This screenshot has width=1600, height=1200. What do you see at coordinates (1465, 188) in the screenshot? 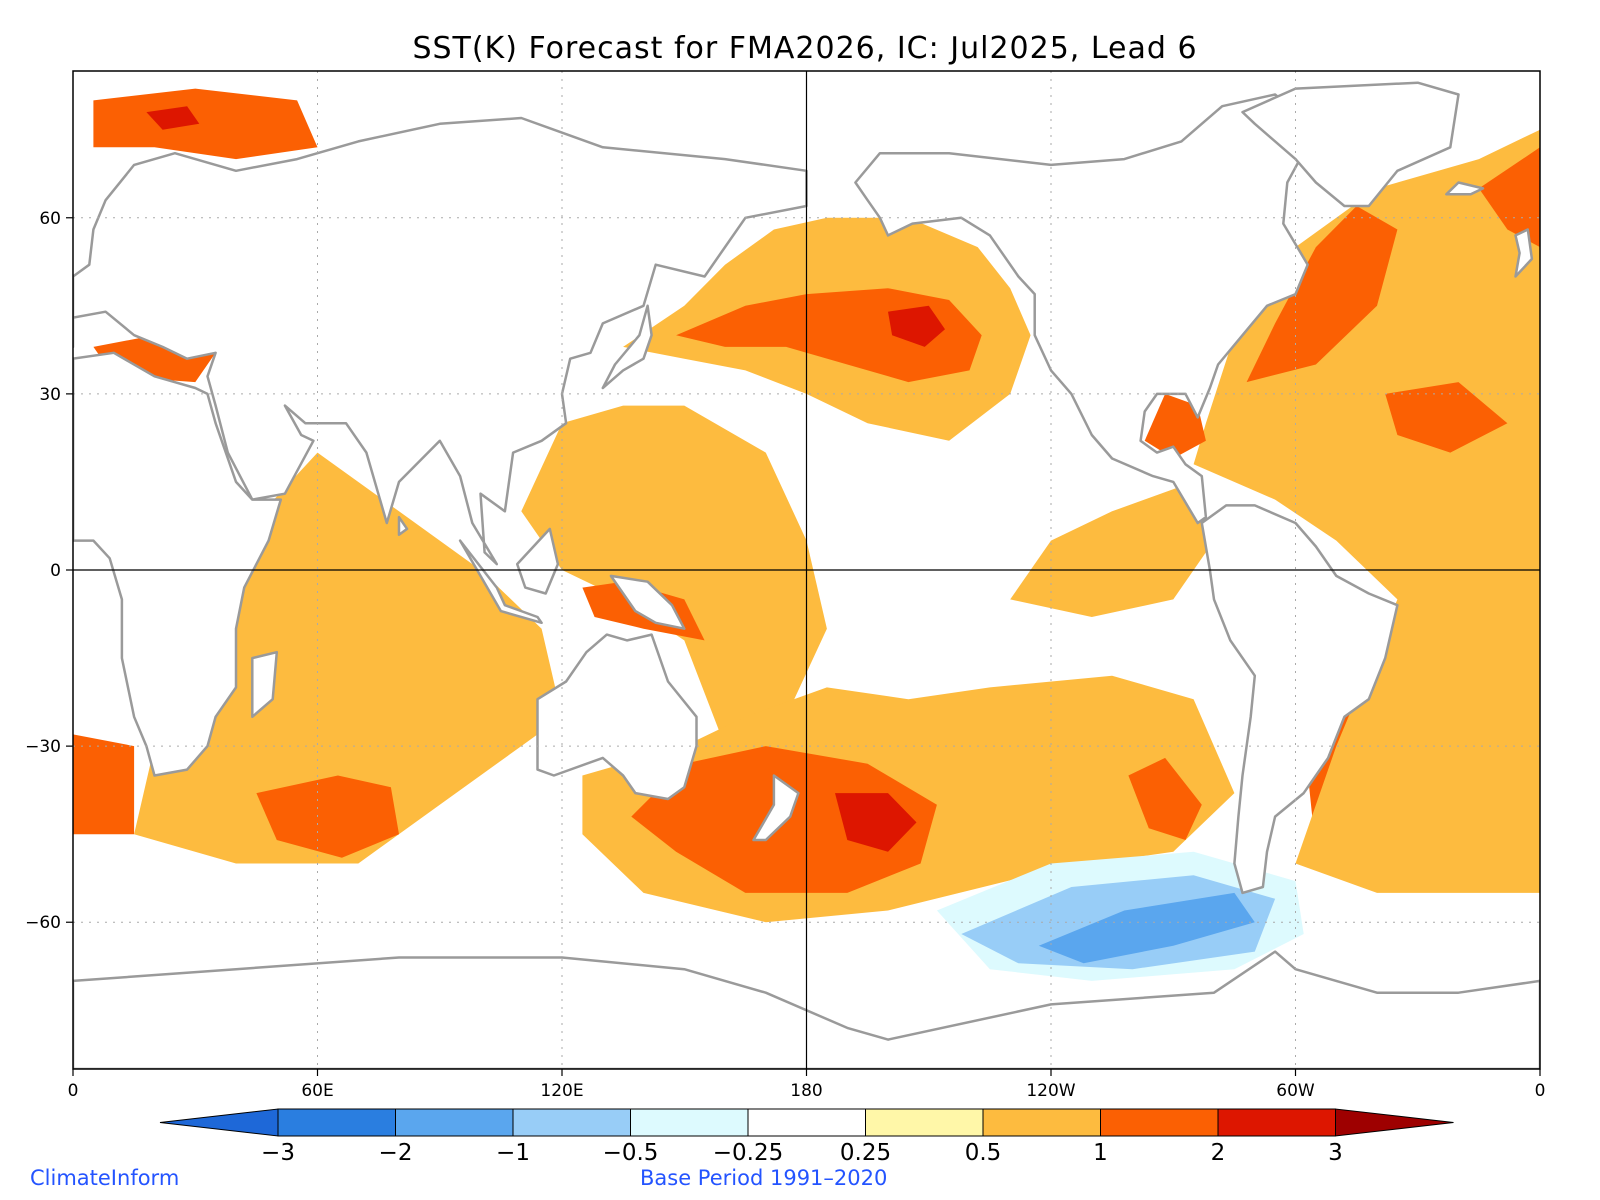
I see `land-iceland` at bounding box center [1465, 188].